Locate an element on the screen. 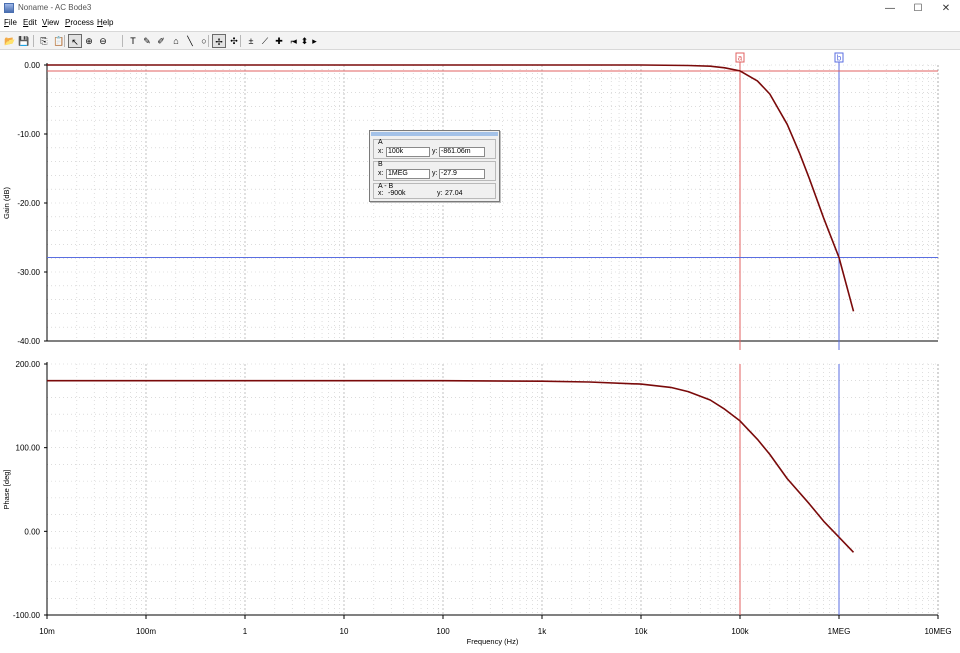 This screenshot has height=653, width=960. menu-view: View is located at coordinates (50, 22).